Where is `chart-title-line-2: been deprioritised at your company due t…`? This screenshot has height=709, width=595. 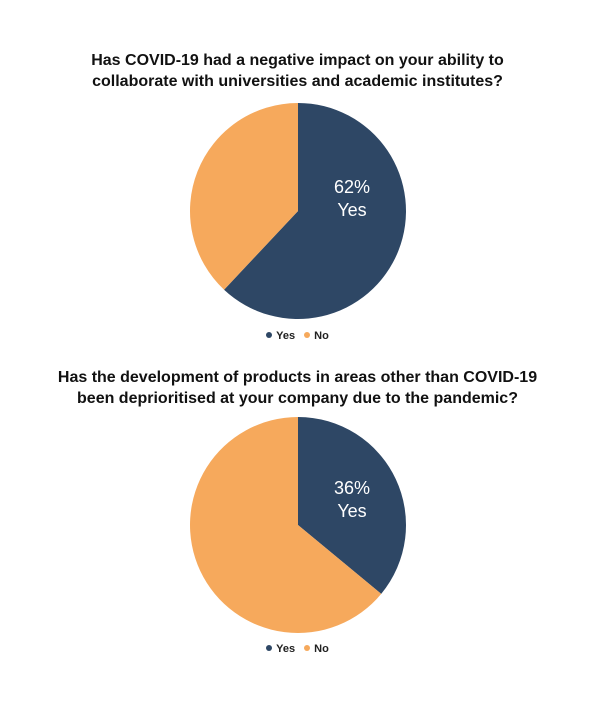 chart-title-line-2: been deprioritised at your company due t… is located at coordinates (297, 398).